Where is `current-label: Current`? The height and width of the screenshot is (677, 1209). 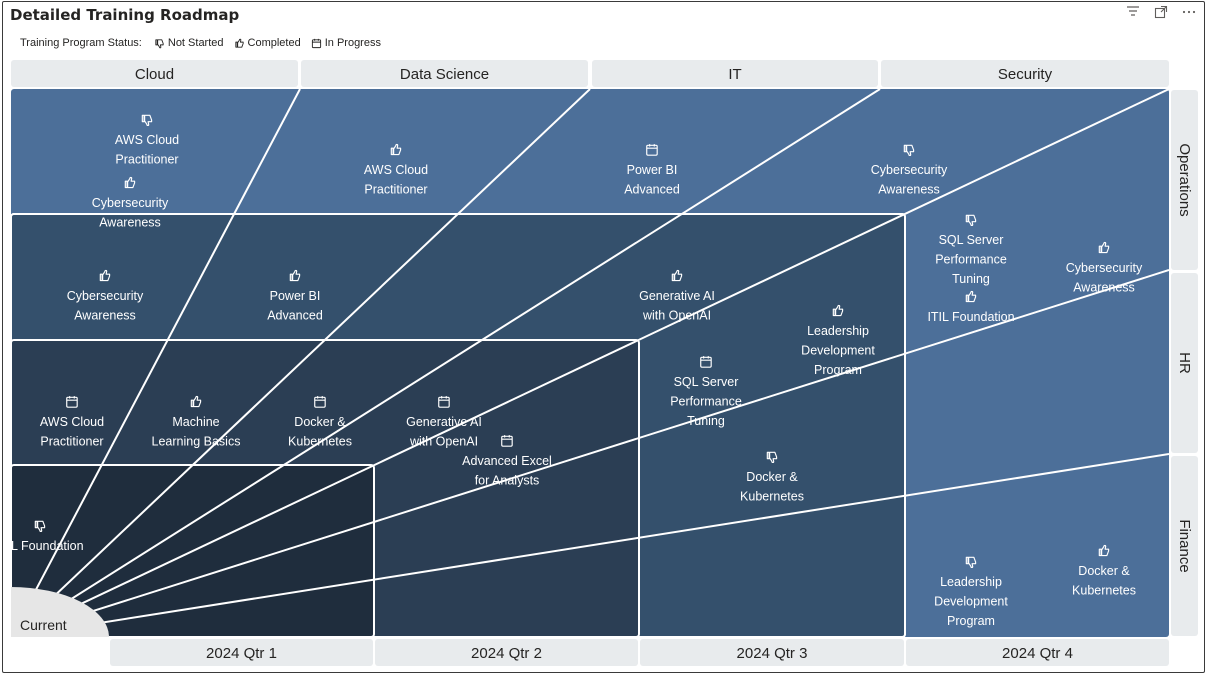
current-label: Current is located at coordinates (43, 625).